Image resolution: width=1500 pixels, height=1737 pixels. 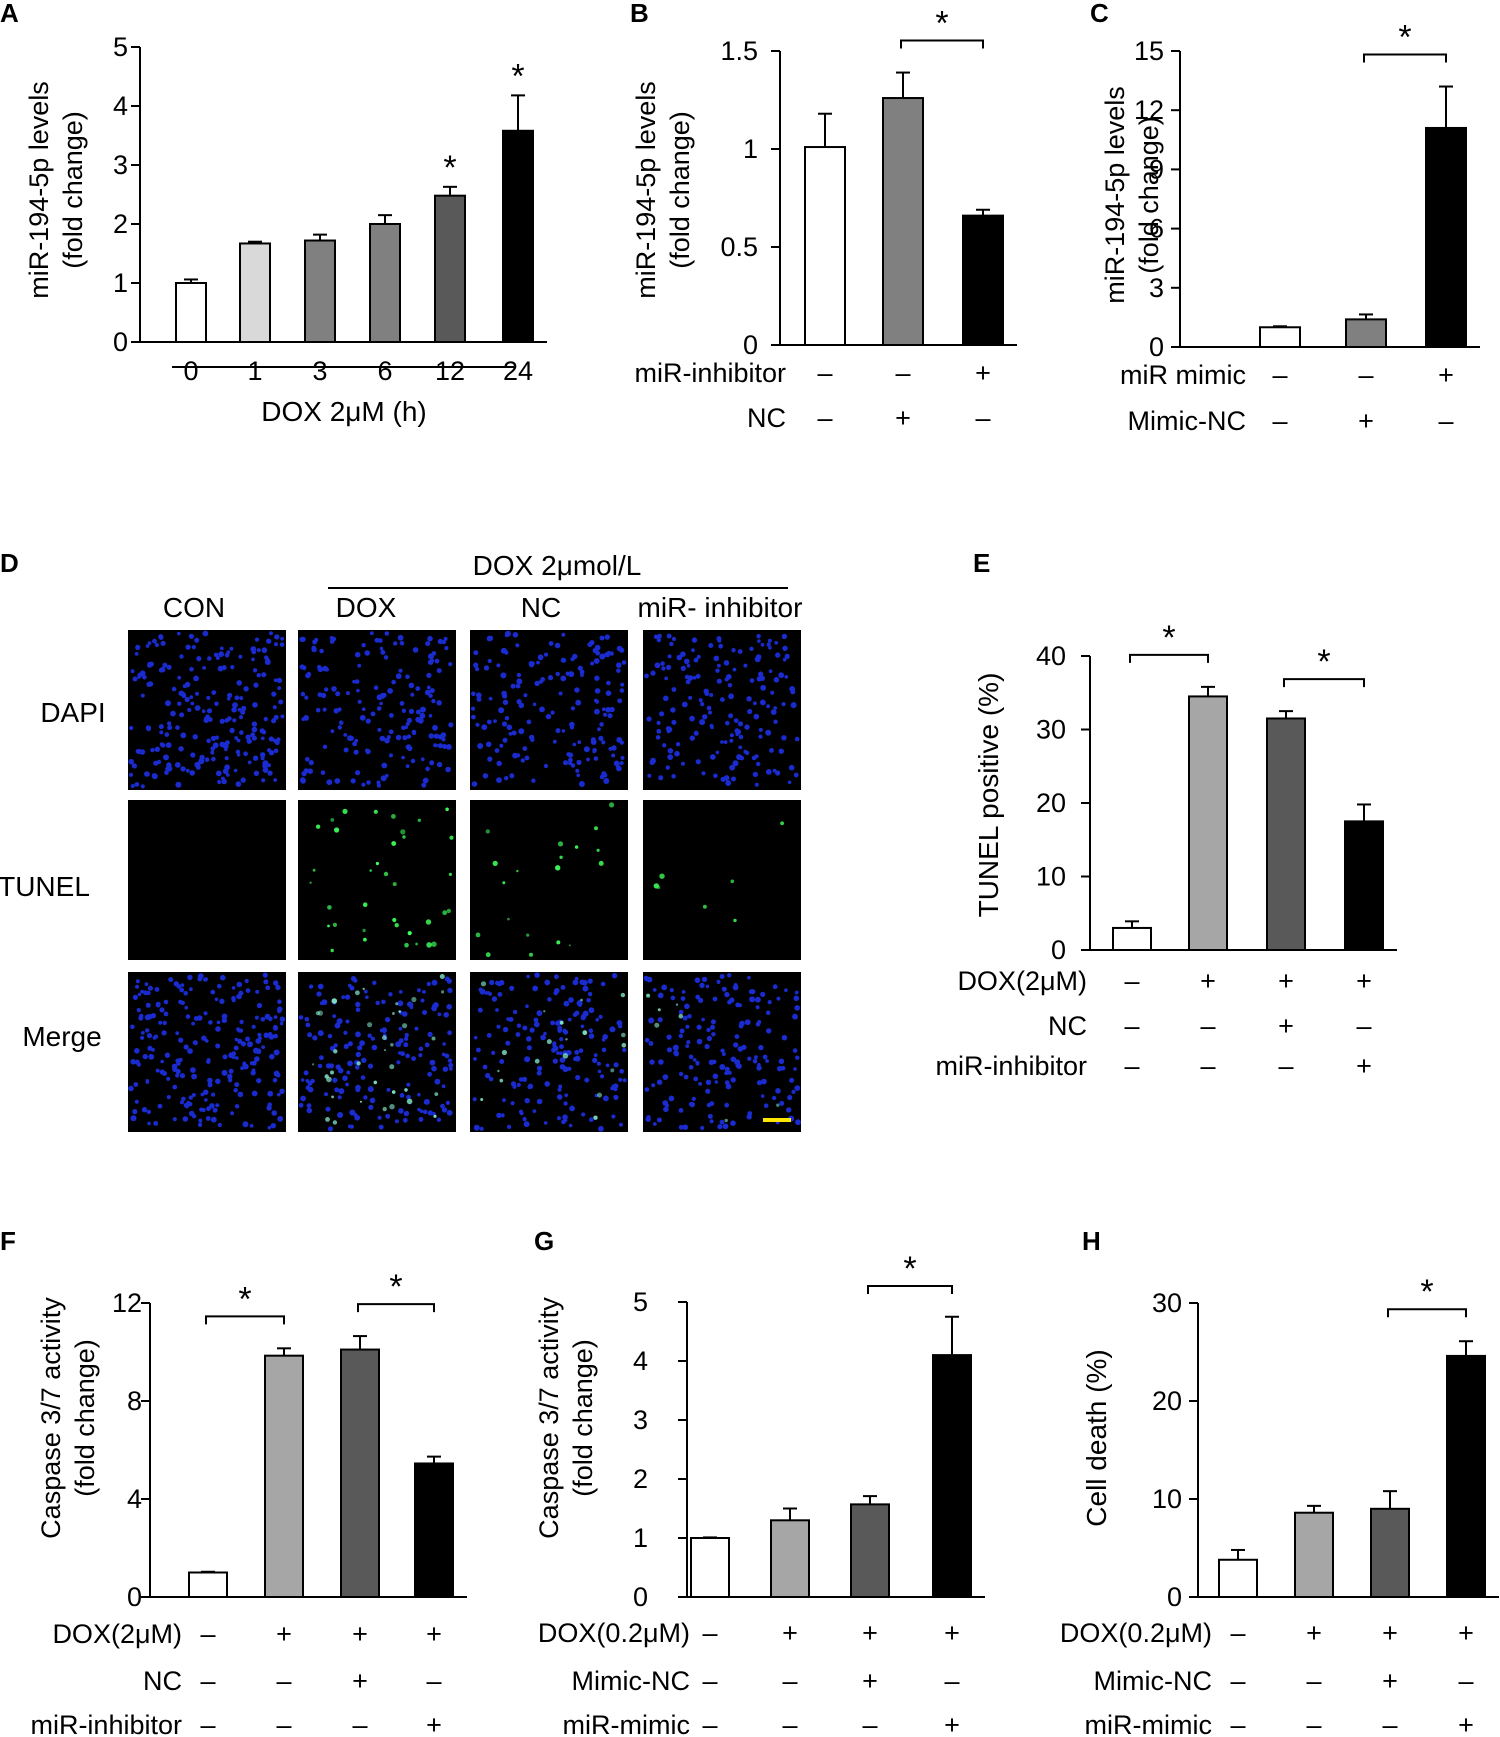 What do you see at coordinates (1167, 1499) in the screenshot?
I see `y-tick-label: 10` at bounding box center [1167, 1499].